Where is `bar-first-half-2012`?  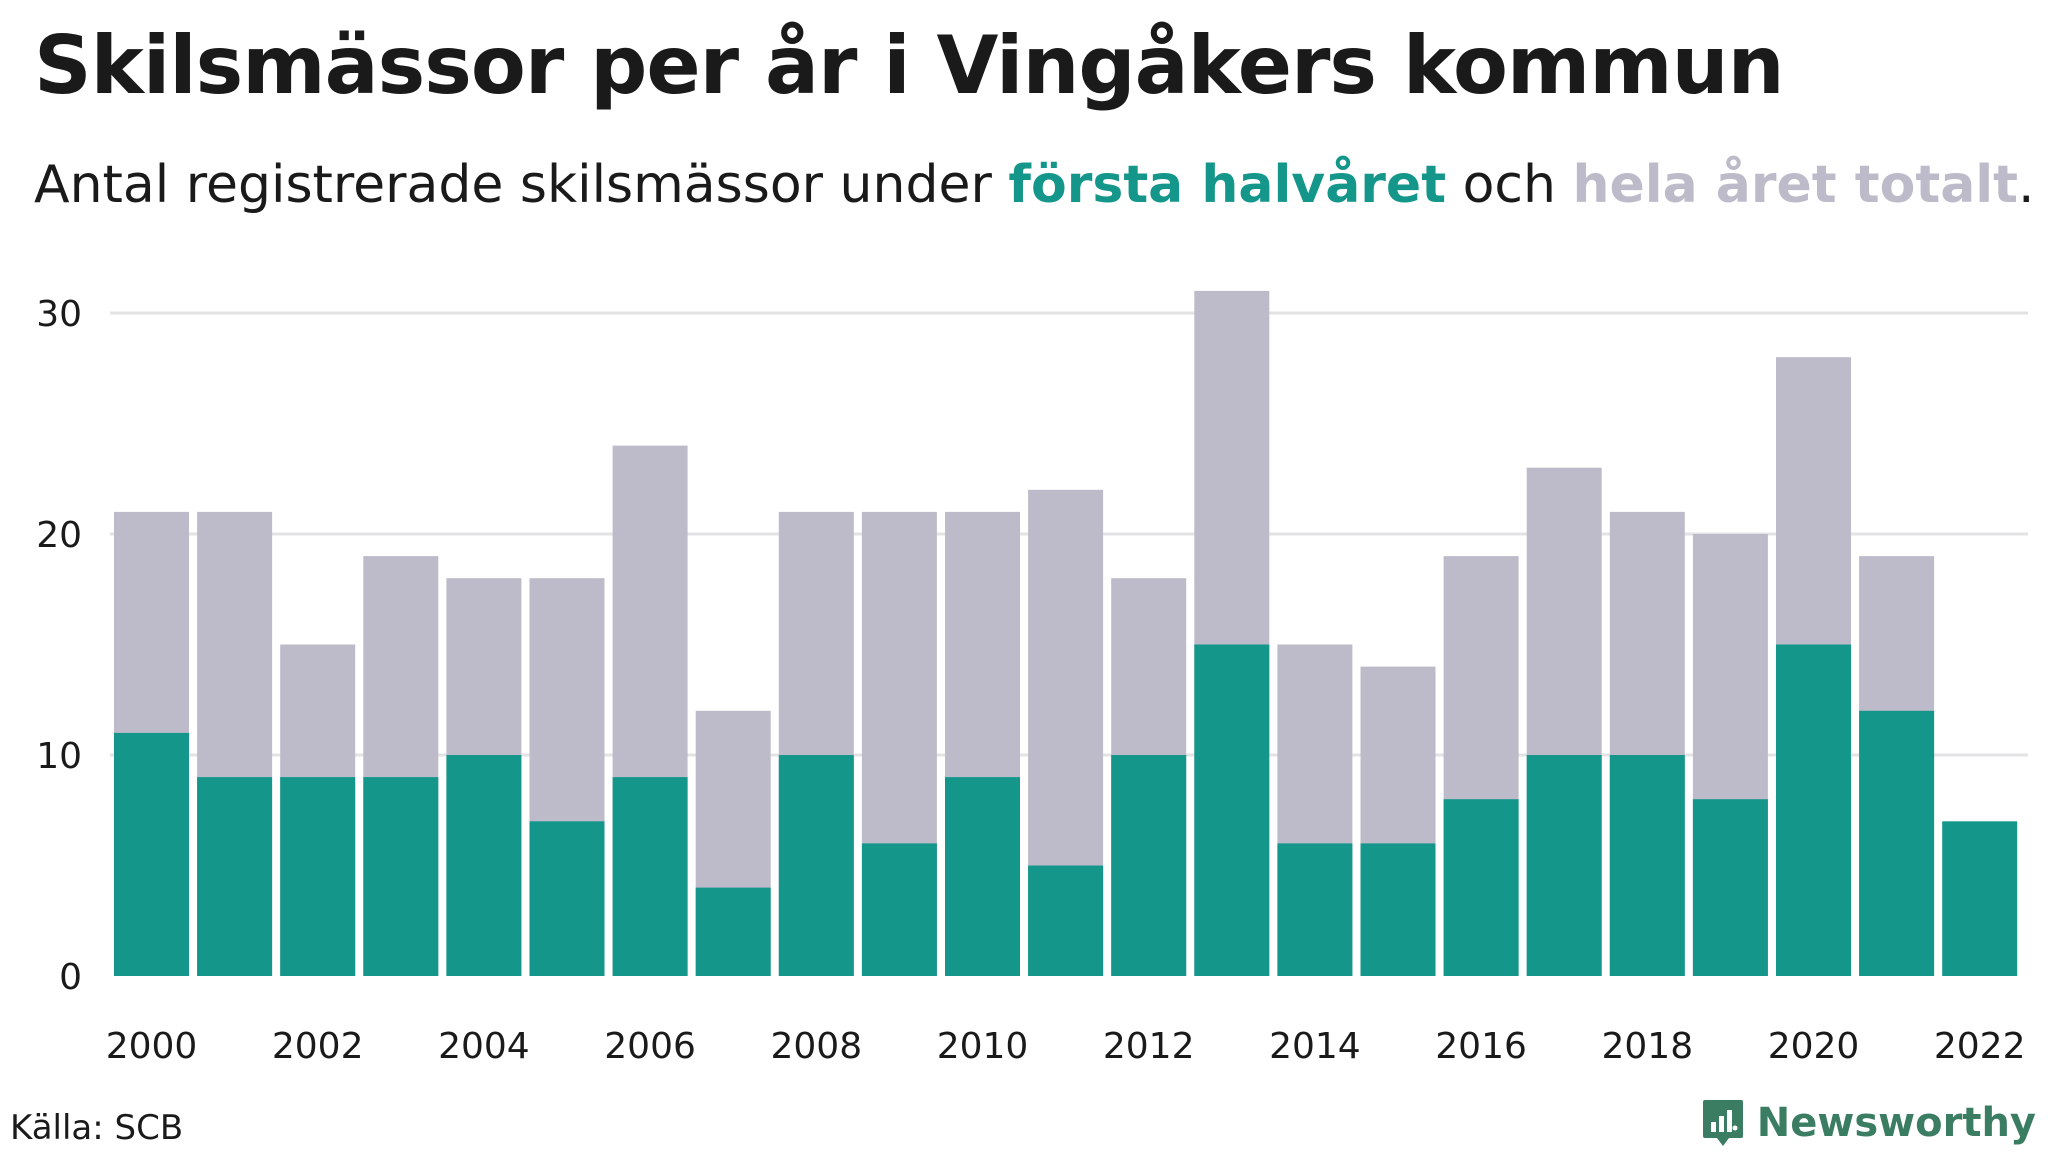
bar-first-half-2012 is located at coordinates (1149, 865).